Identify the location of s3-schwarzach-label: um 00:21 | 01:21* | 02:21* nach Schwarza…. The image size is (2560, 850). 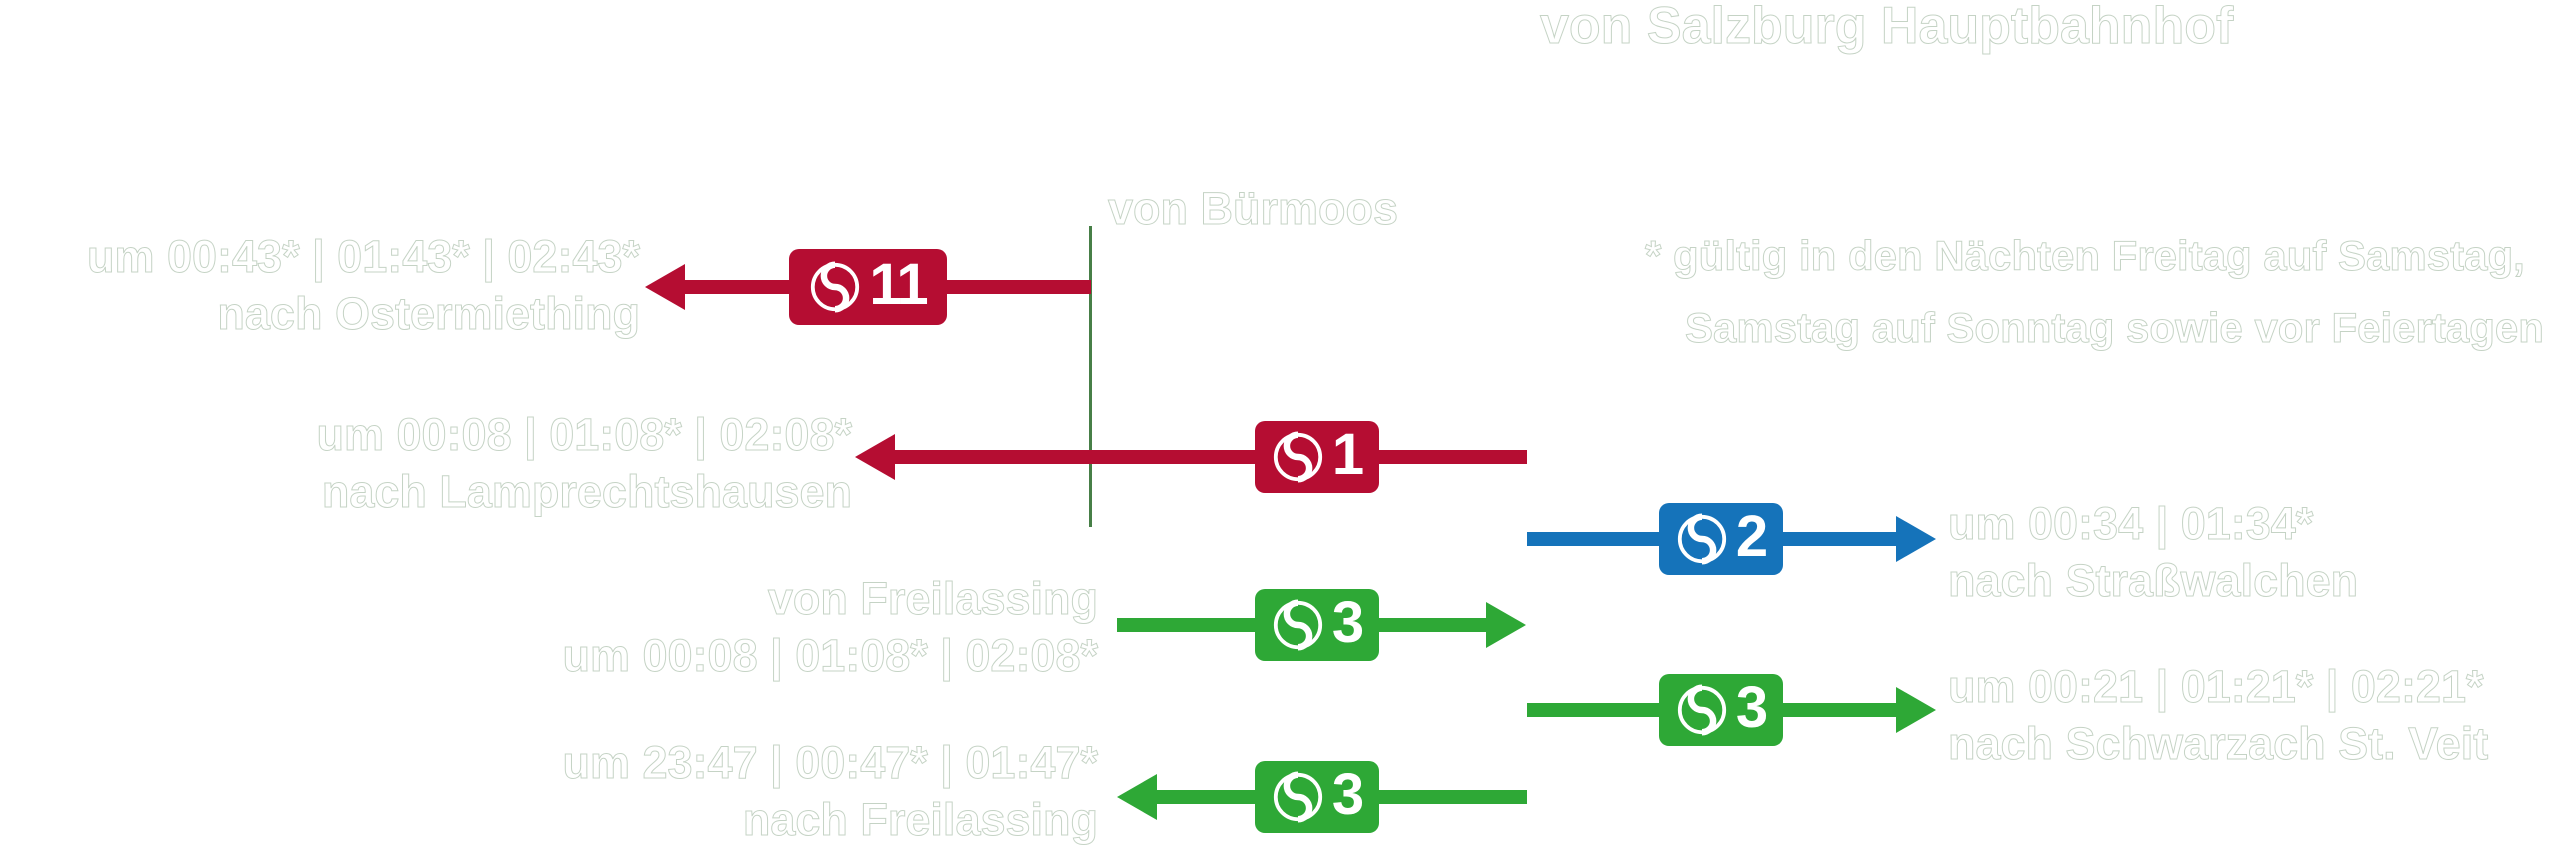
(2218, 715).